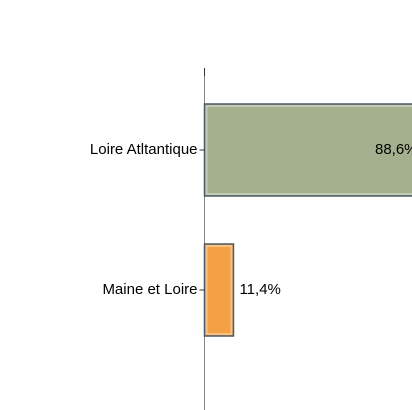 This screenshot has height=410, width=412. What do you see at coordinates (144, 149) in the screenshot?
I see `category-label: Loire Atltantique` at bounding box center [144, 149].